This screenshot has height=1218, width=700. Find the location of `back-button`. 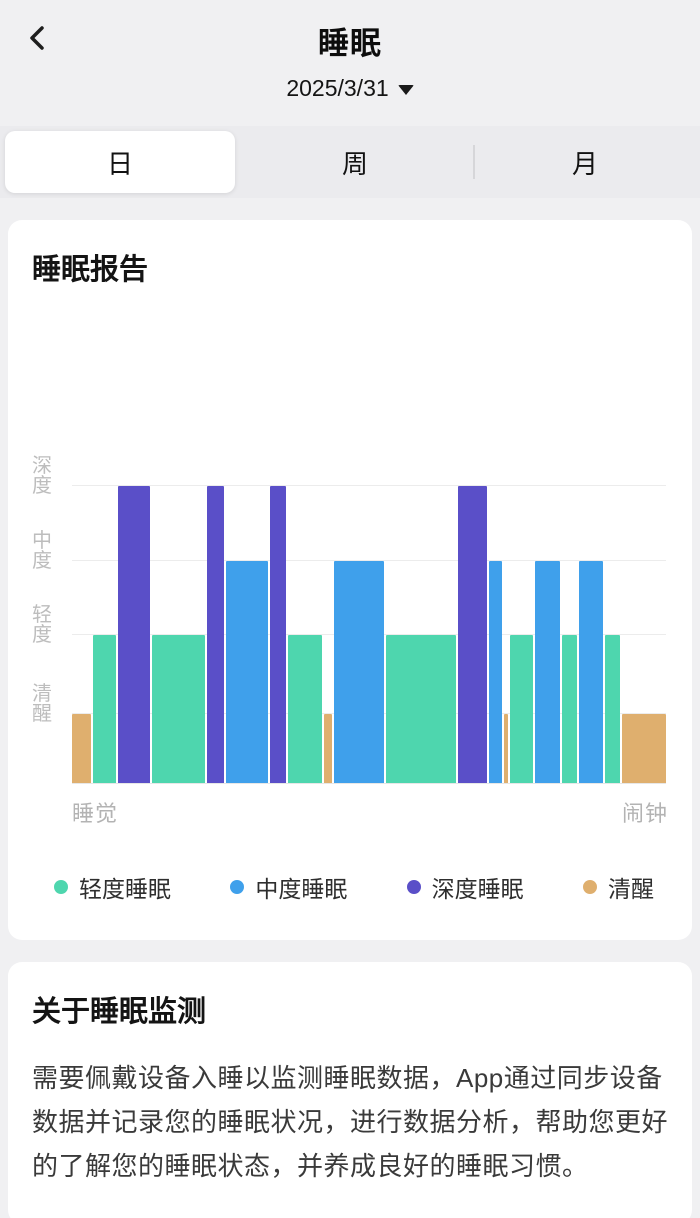

back-button is located at coordinates (38, 38).